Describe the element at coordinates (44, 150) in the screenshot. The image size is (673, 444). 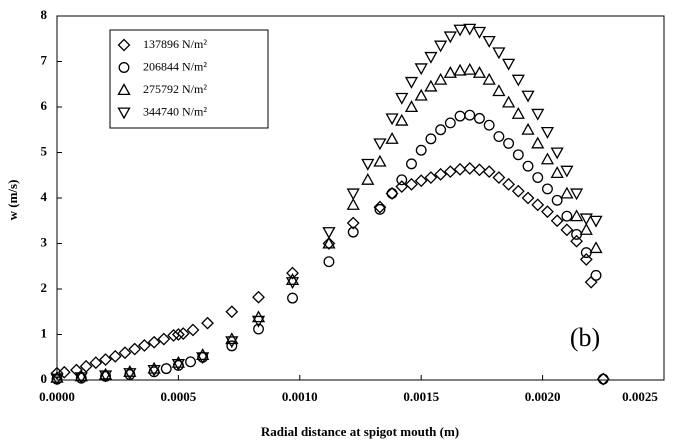
I see `y-tick-label: 5` at that location.